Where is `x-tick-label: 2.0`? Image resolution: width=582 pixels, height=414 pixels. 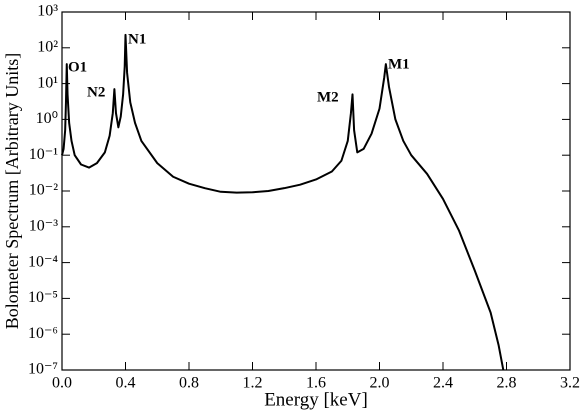 x-tick-label: 2.0 is located at coordinates (380, 383).